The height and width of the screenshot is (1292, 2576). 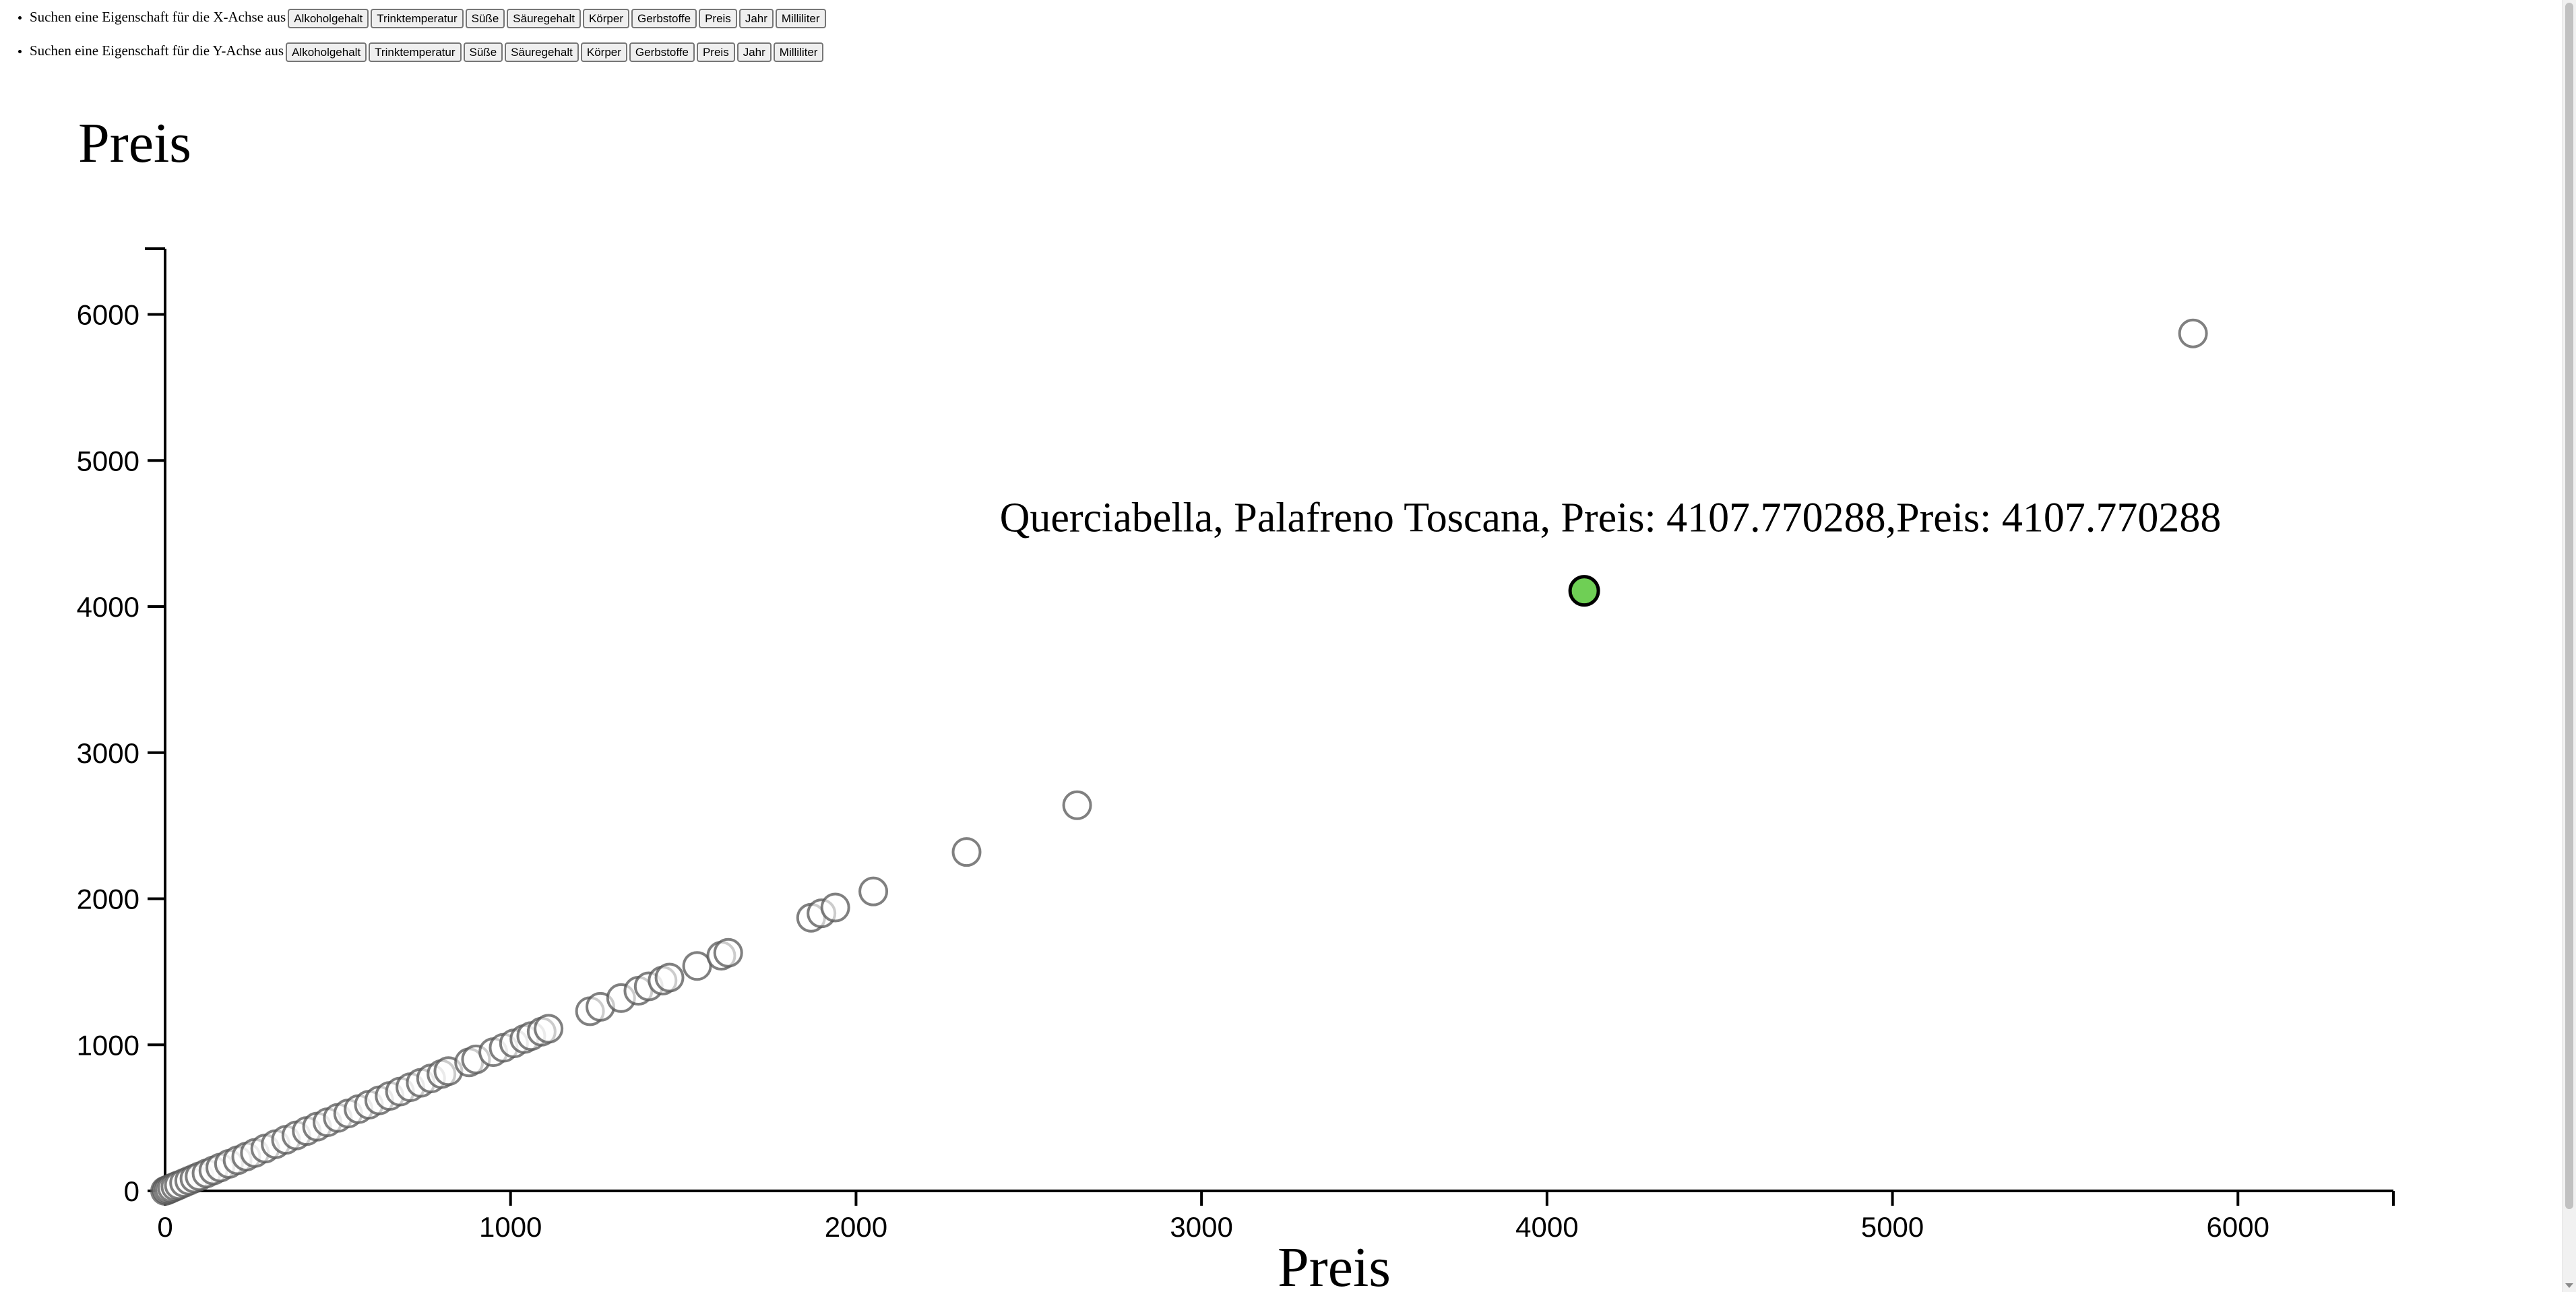 What do you see at coordinates (485, 18) in the screenshot?
I see `x-süße-button: Süße` at bounding box center [485, 18].